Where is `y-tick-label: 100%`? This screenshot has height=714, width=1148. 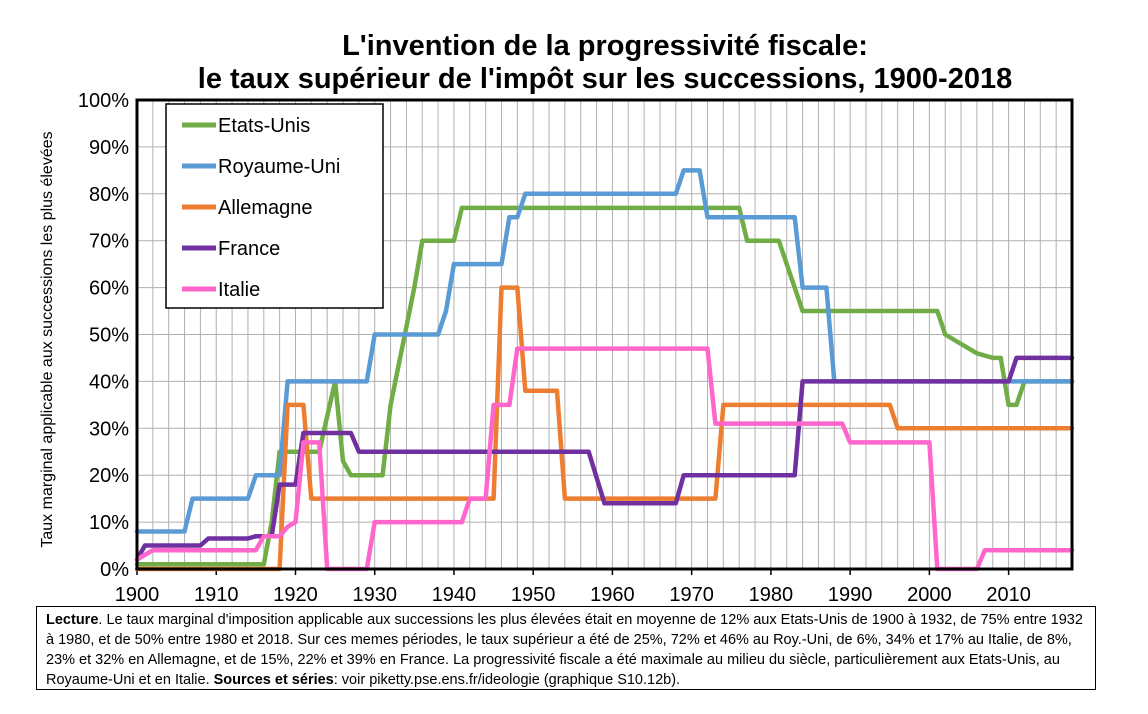 y-tick-label: 100% is located at coordinates (103, 101).